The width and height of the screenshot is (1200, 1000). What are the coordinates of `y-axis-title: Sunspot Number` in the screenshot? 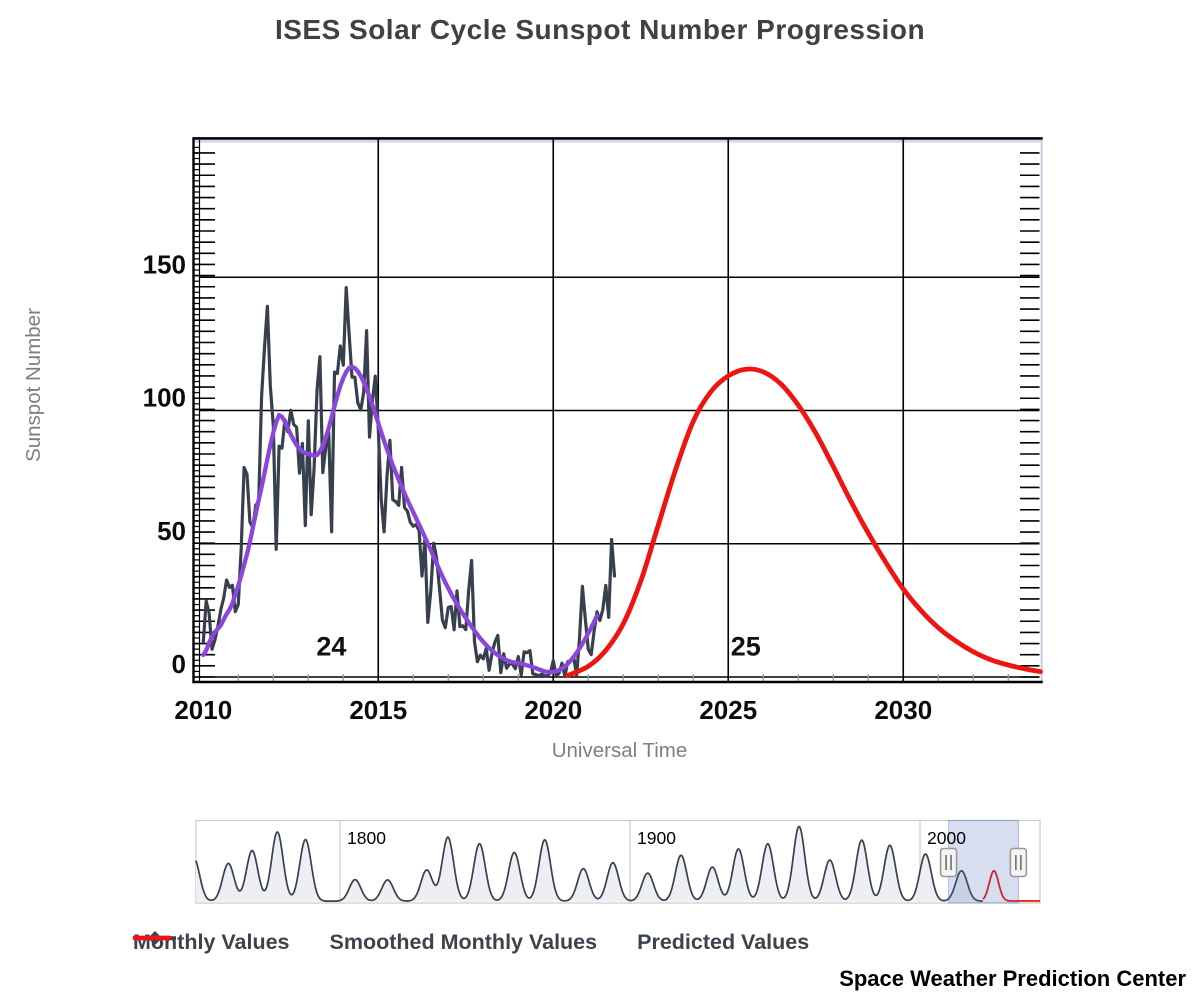 It's located at (33, 385).